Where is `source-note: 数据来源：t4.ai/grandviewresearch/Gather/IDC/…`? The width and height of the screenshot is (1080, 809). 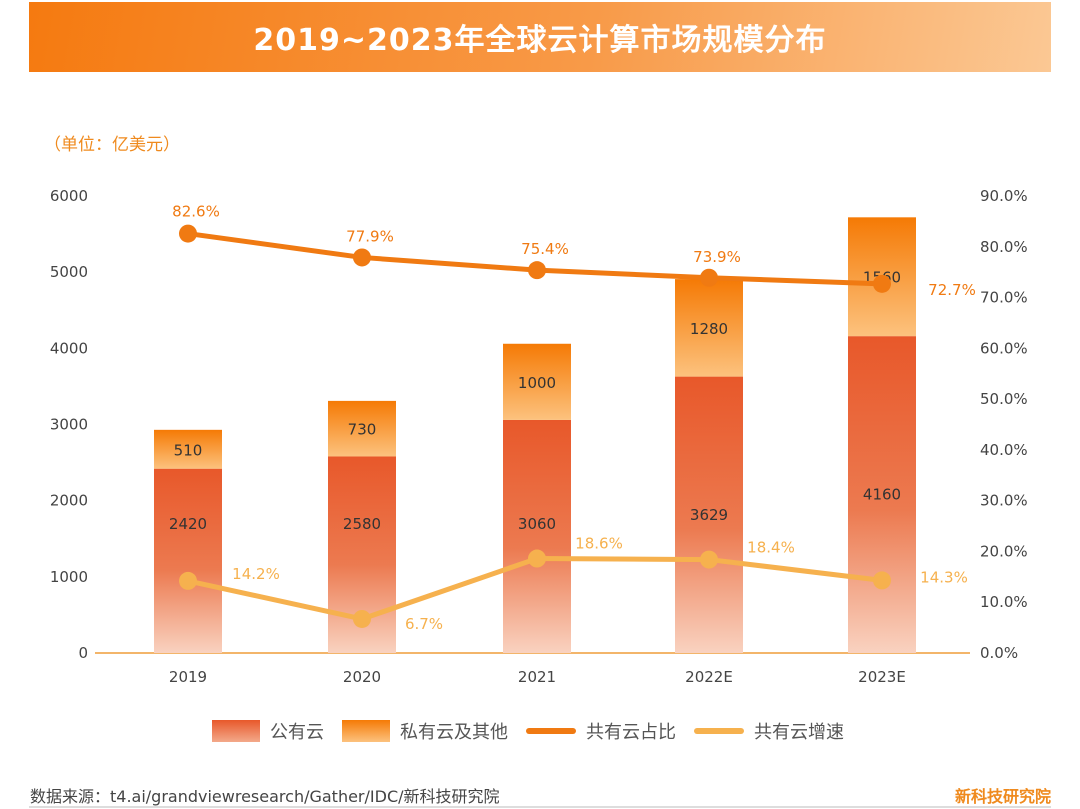 source-note: 数据来源：t4.ai/grandviewresearch/Gather/IDC/… is located at coordinates (265, 796).